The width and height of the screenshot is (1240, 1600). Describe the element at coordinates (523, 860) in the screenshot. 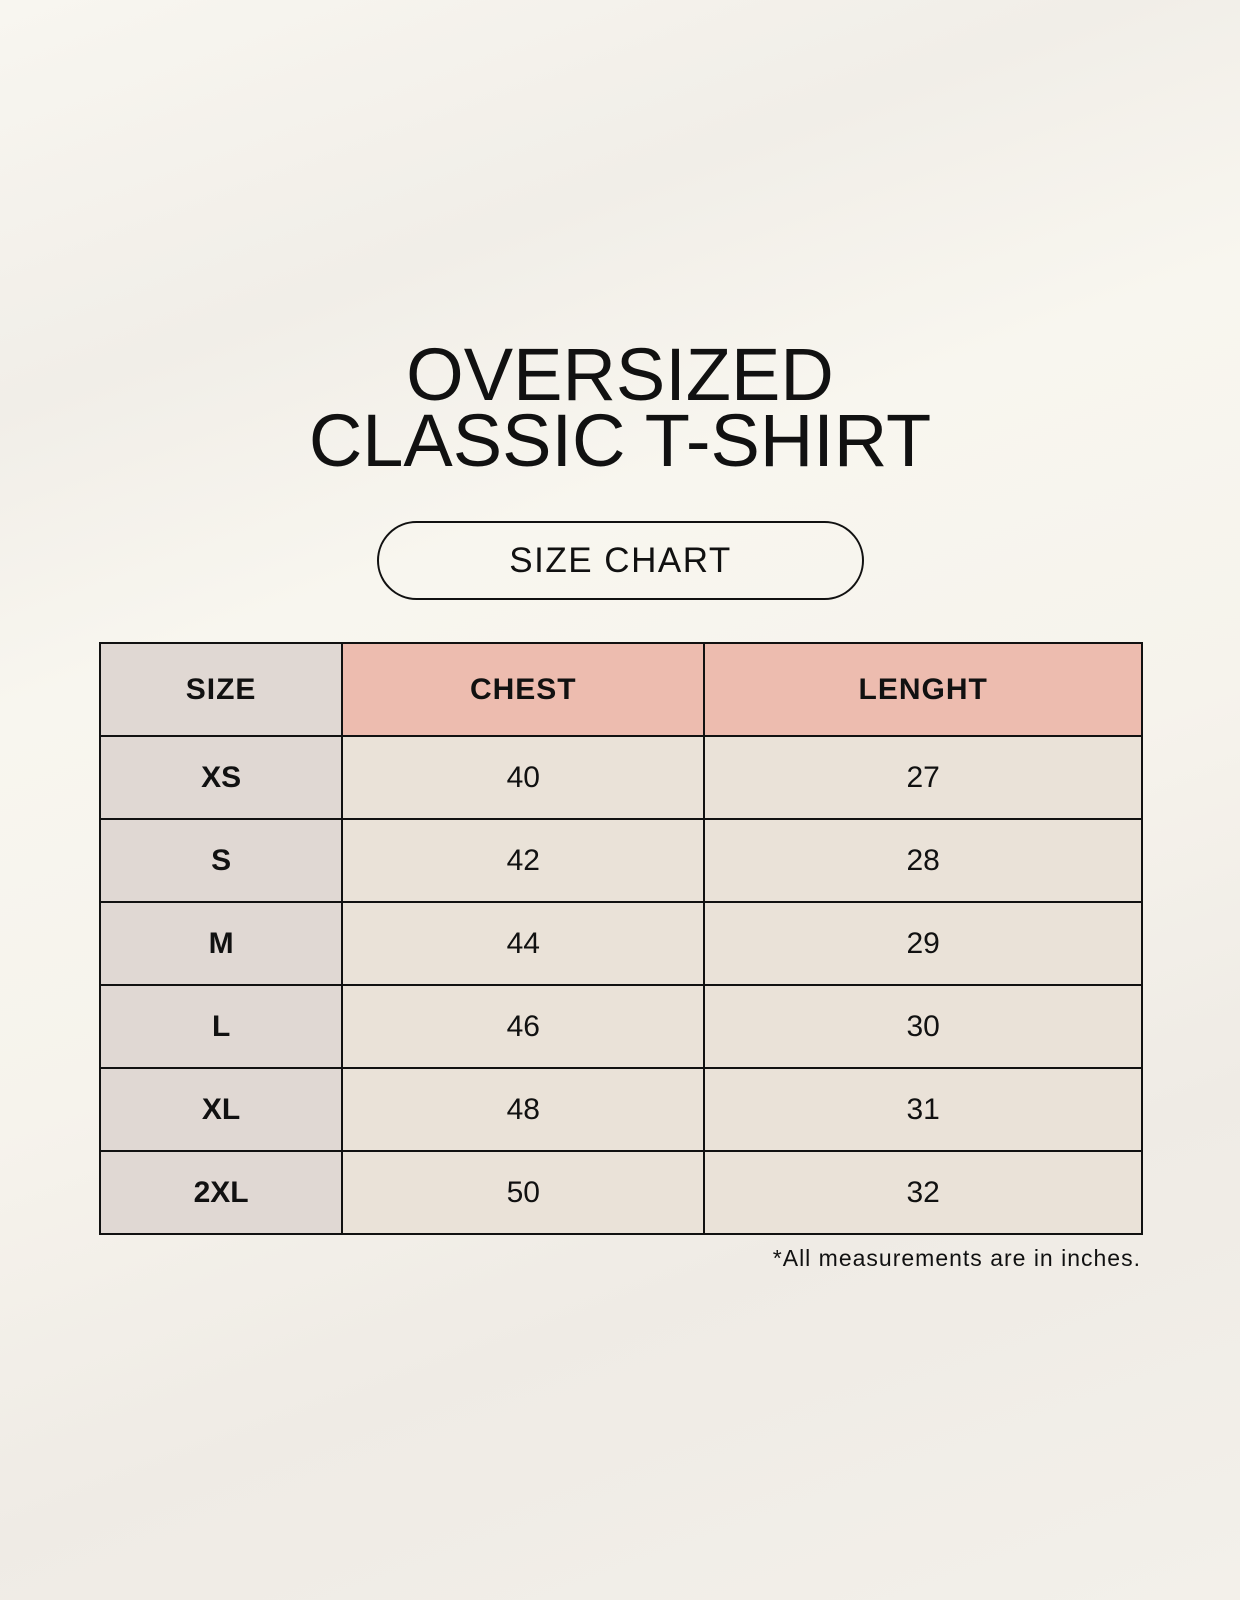

I see `chest-cell: 42` at that location.